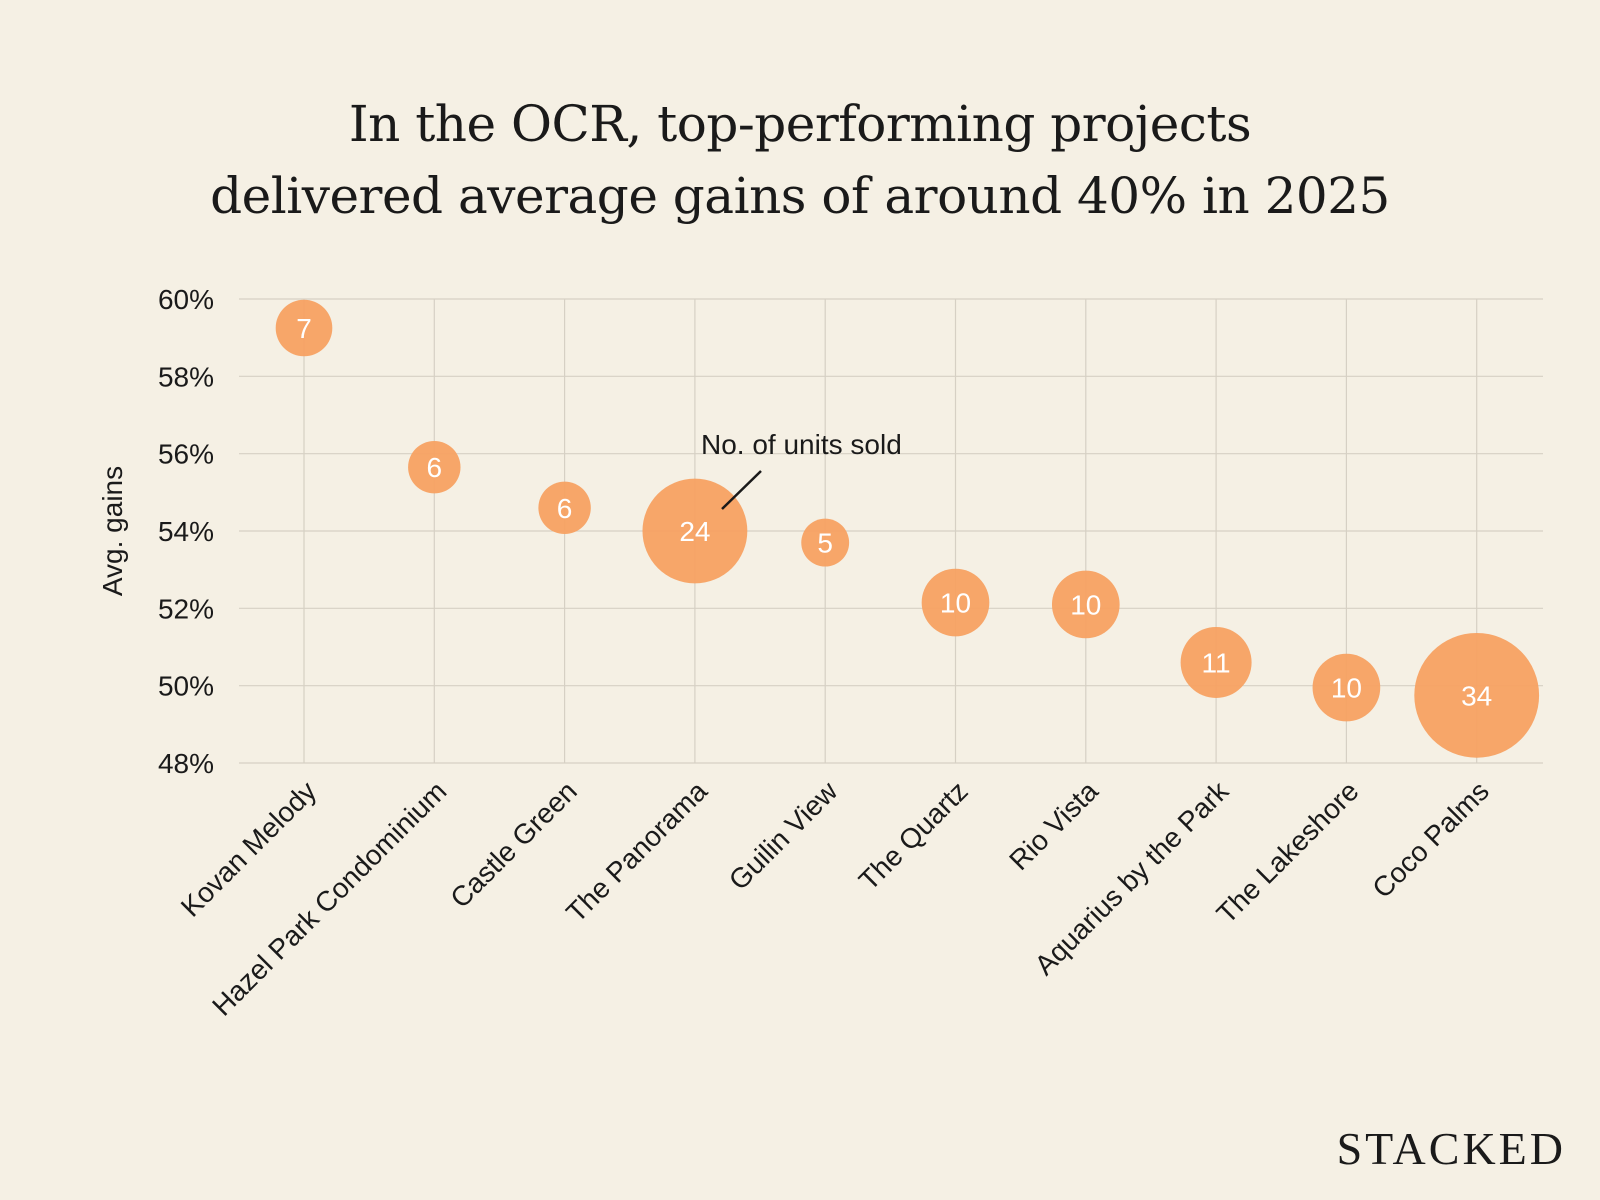 This screenshot has width=1600, height=1200. Describe the element at coordinates (112, 531) in the screenshot. I see `y-axis-label: Avg. gains` at that location.